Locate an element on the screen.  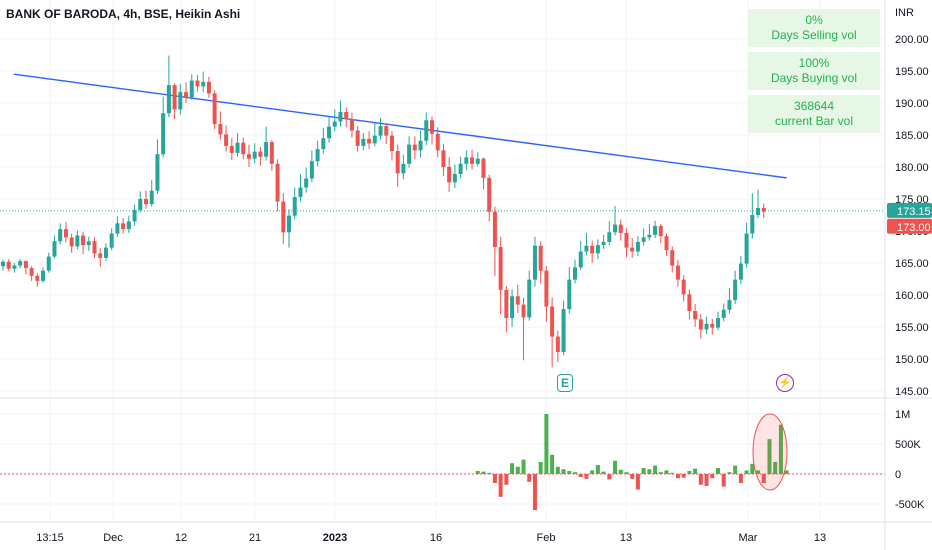
info-value: 100% is located at coordinates (814, 63).